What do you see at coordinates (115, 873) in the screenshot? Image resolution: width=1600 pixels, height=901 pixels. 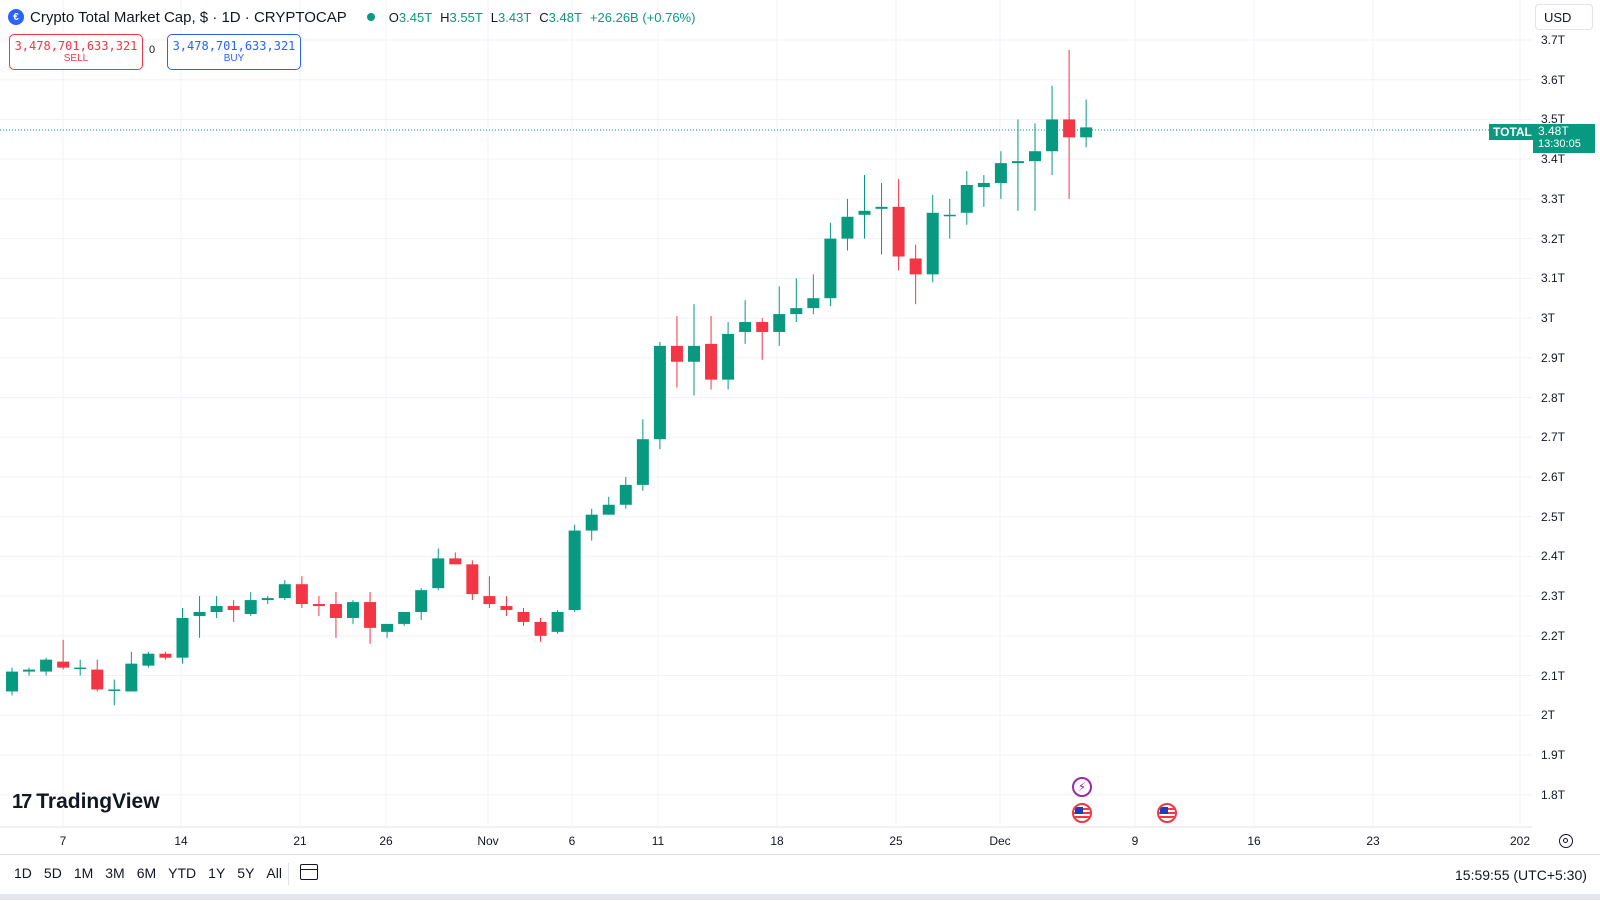 I see `range-3m: 3M` at bounding box center [115, 873].